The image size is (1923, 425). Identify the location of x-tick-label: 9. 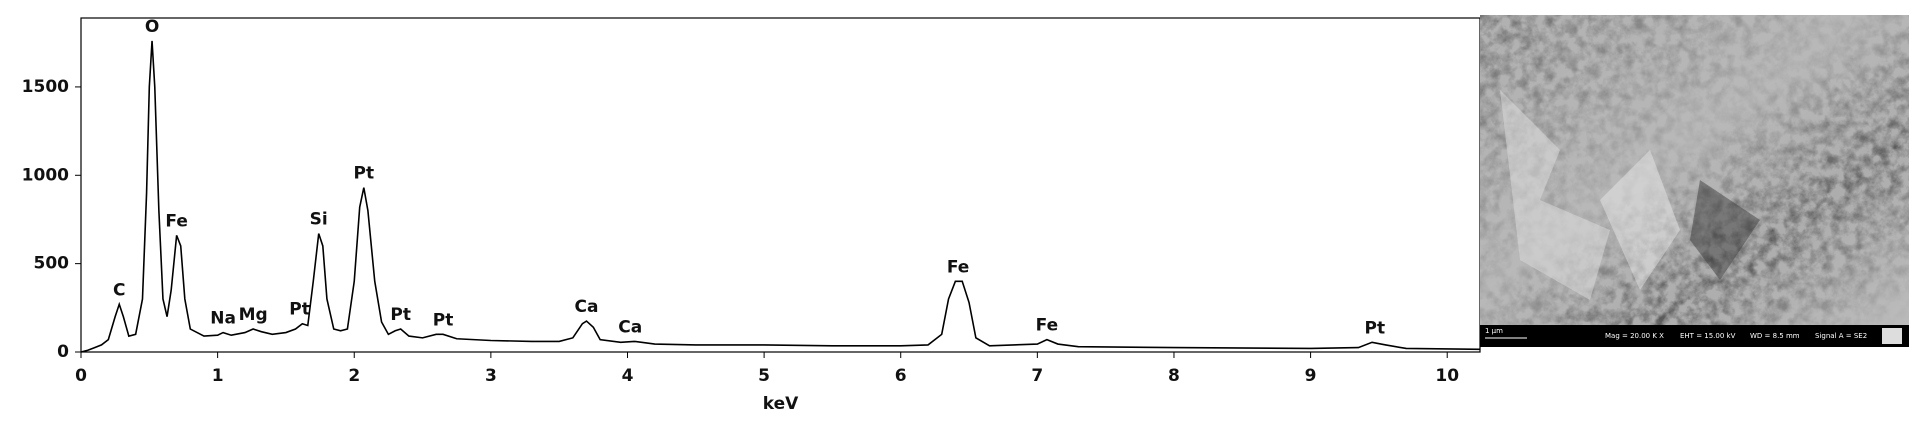
(1311, 376).